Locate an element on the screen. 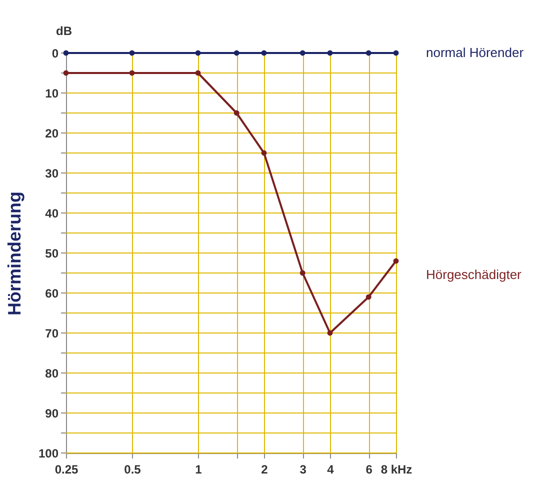 This screenshot has height=492, width=552. x-tick-label: 0.5 is located at coordinates (133, 469).